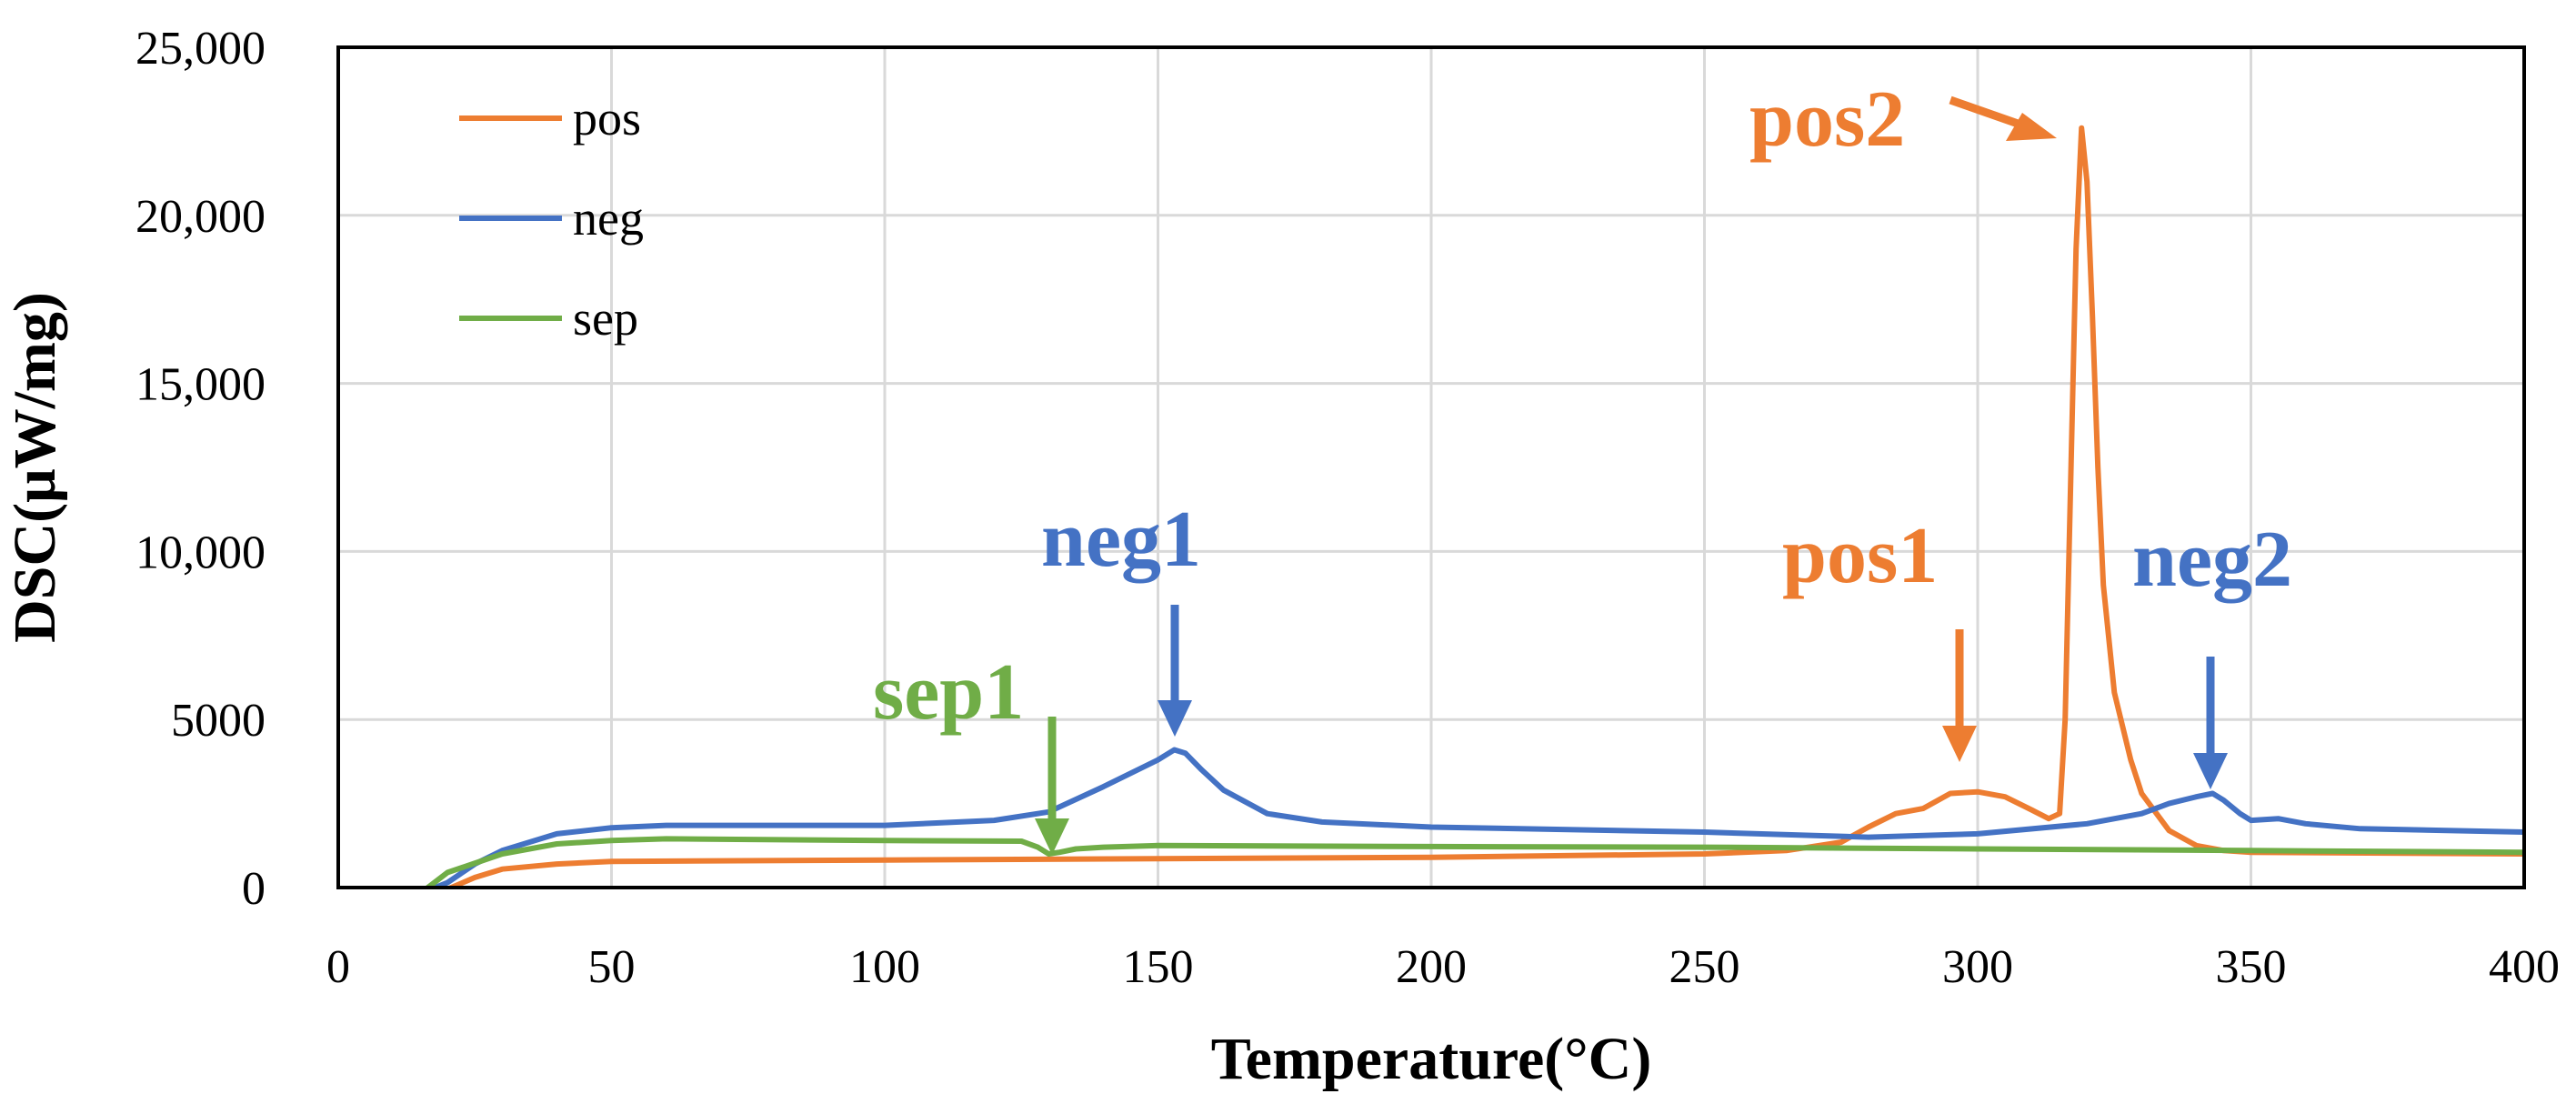 The image size is (2576, 1114). Describe the element at coordinates (1476, 817) in the screenshot. I see `series-line-neg` at that location.